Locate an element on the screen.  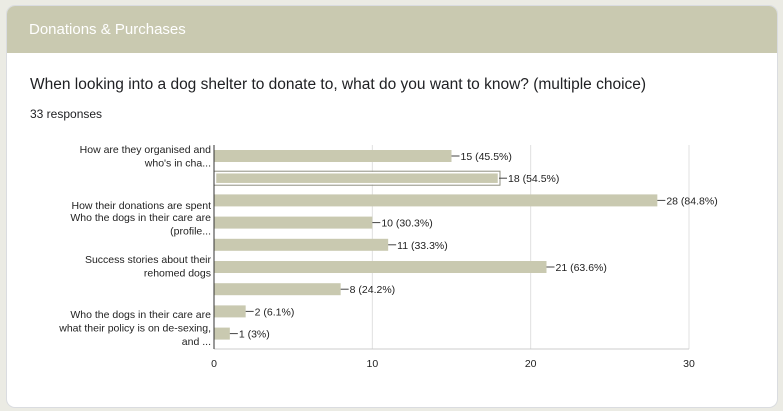
data-label: 10 (30.3%) is located at coordinates (406, 224).